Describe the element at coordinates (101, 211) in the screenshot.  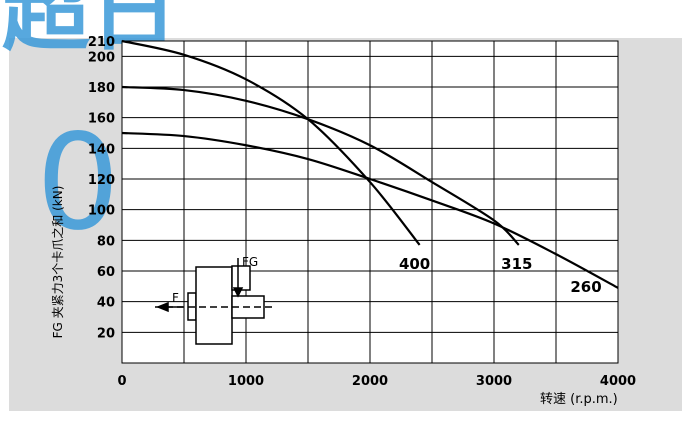
I see `y-tick-label: 100` at that location.